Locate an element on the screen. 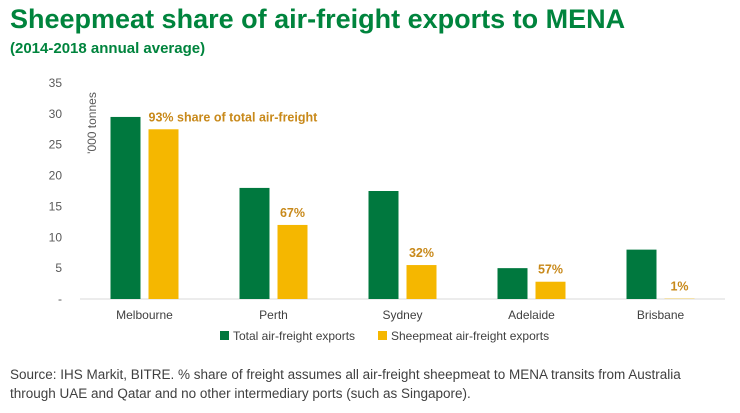 The height and width of the screenshot is (413, 740). bar-sheepmeat-adelaide is located at coordinates (550, 290).